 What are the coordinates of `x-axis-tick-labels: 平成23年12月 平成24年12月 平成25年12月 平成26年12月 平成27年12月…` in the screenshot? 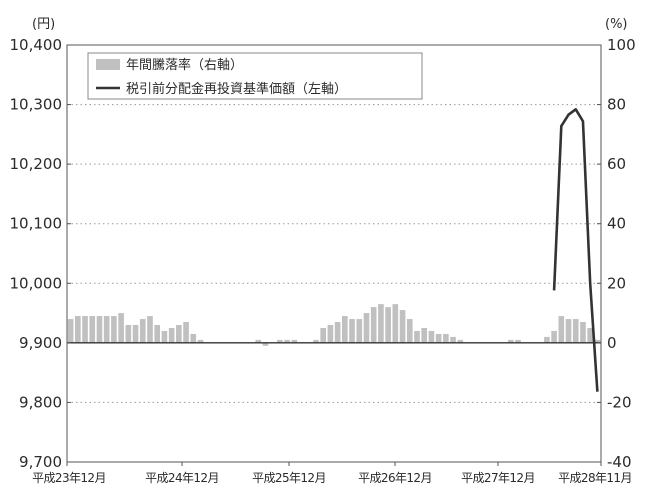 It's located at (332, 478).